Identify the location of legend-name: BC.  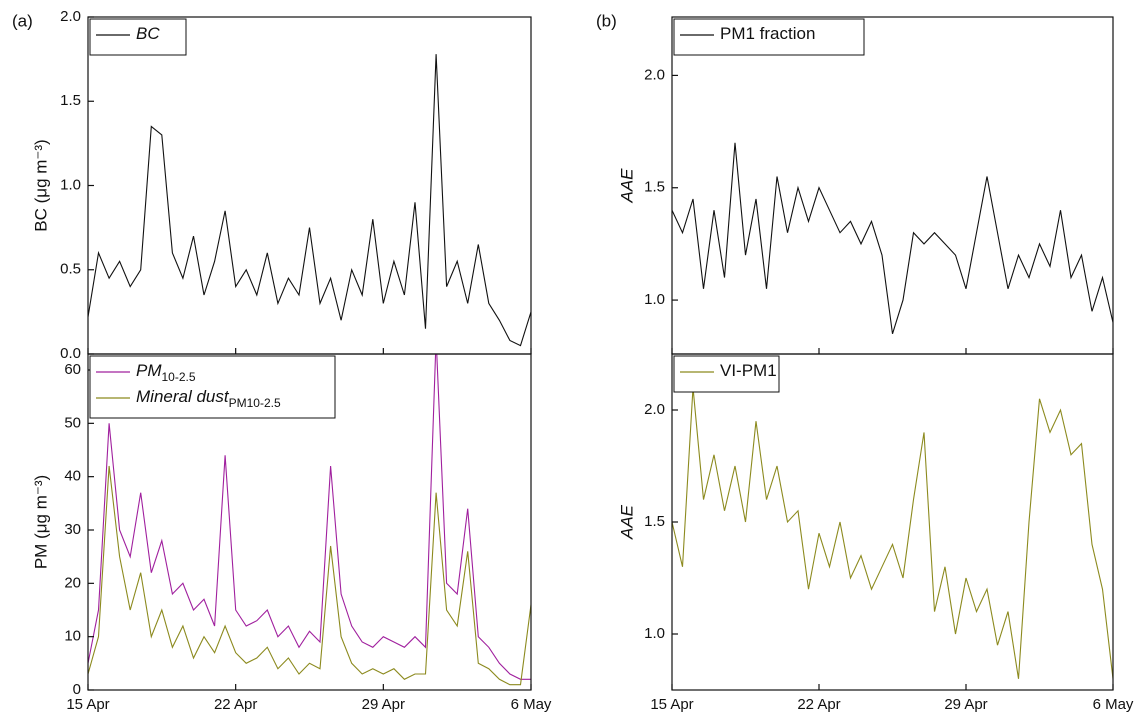
(148, 33).